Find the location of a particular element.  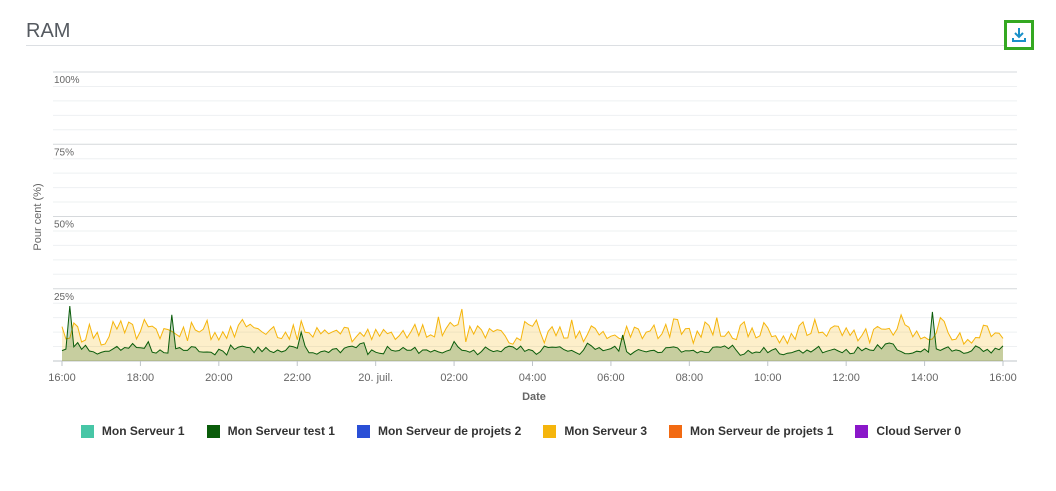

y-tick-label: 50% is located at coordinates (64, 225).